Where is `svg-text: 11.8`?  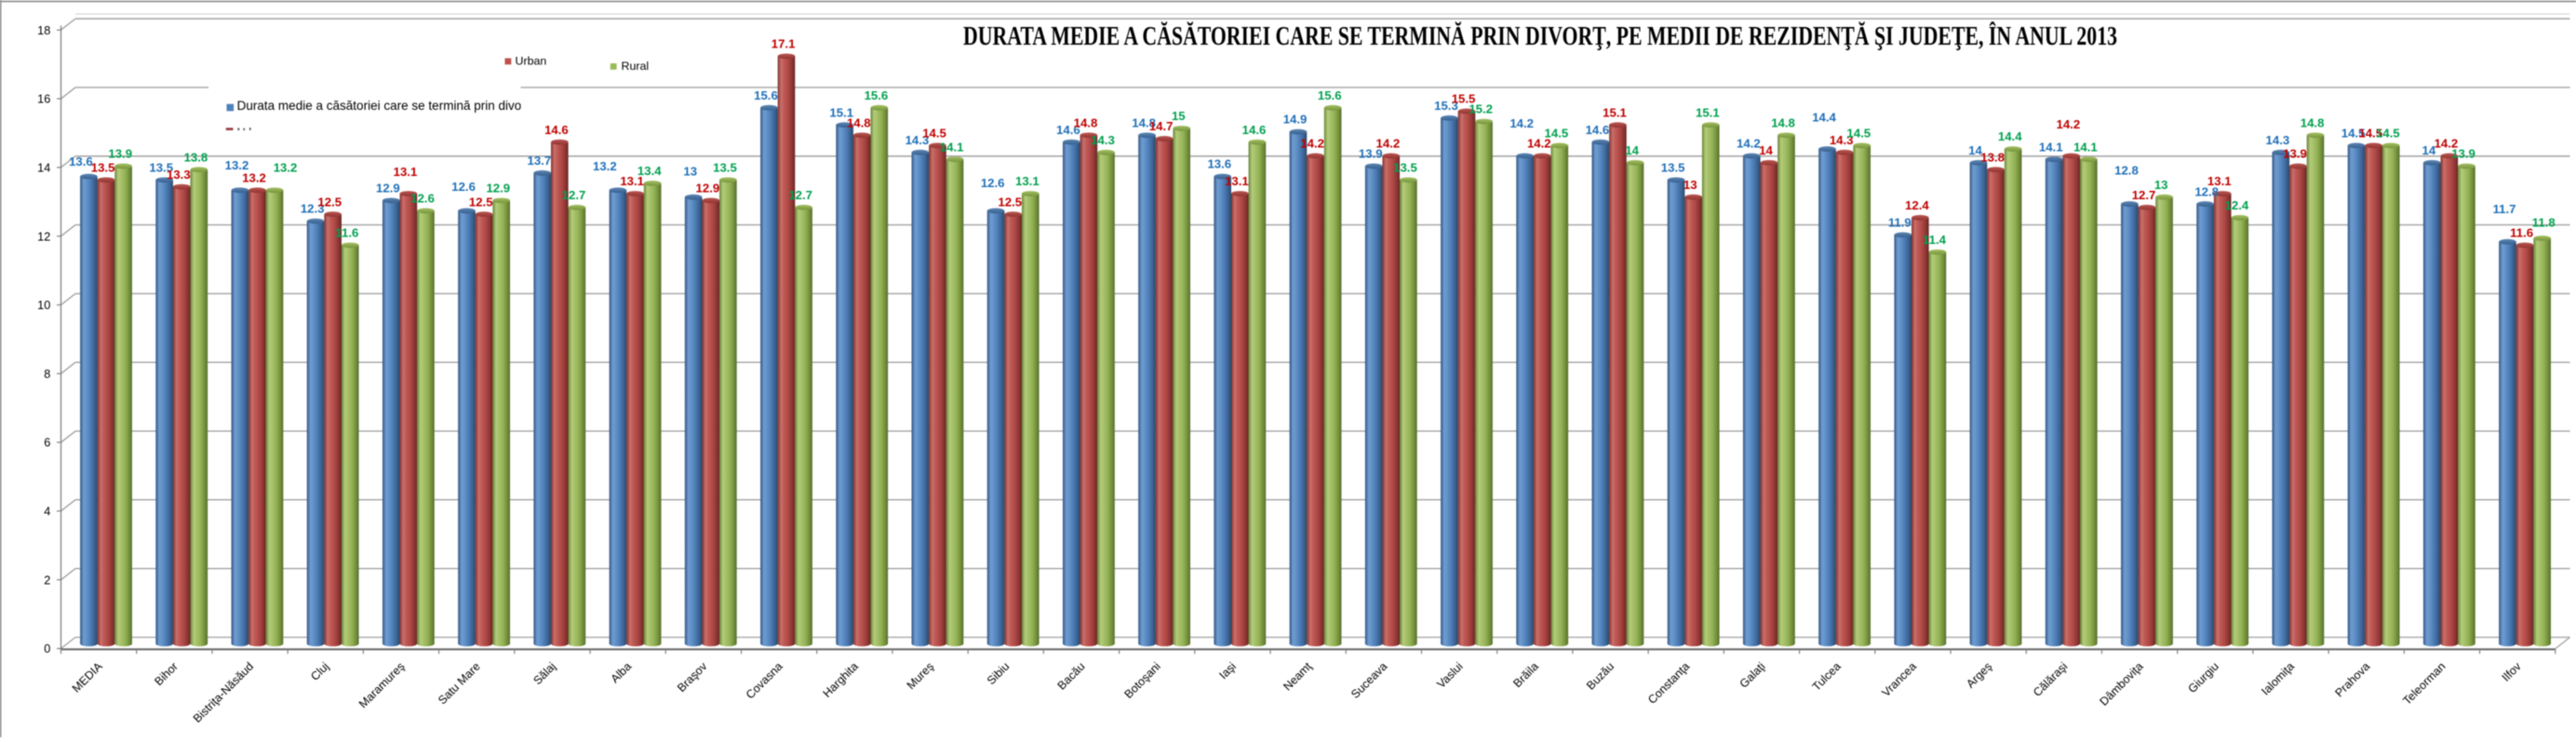
svg-text: 11.8 is located at coordinates (2544, 223).